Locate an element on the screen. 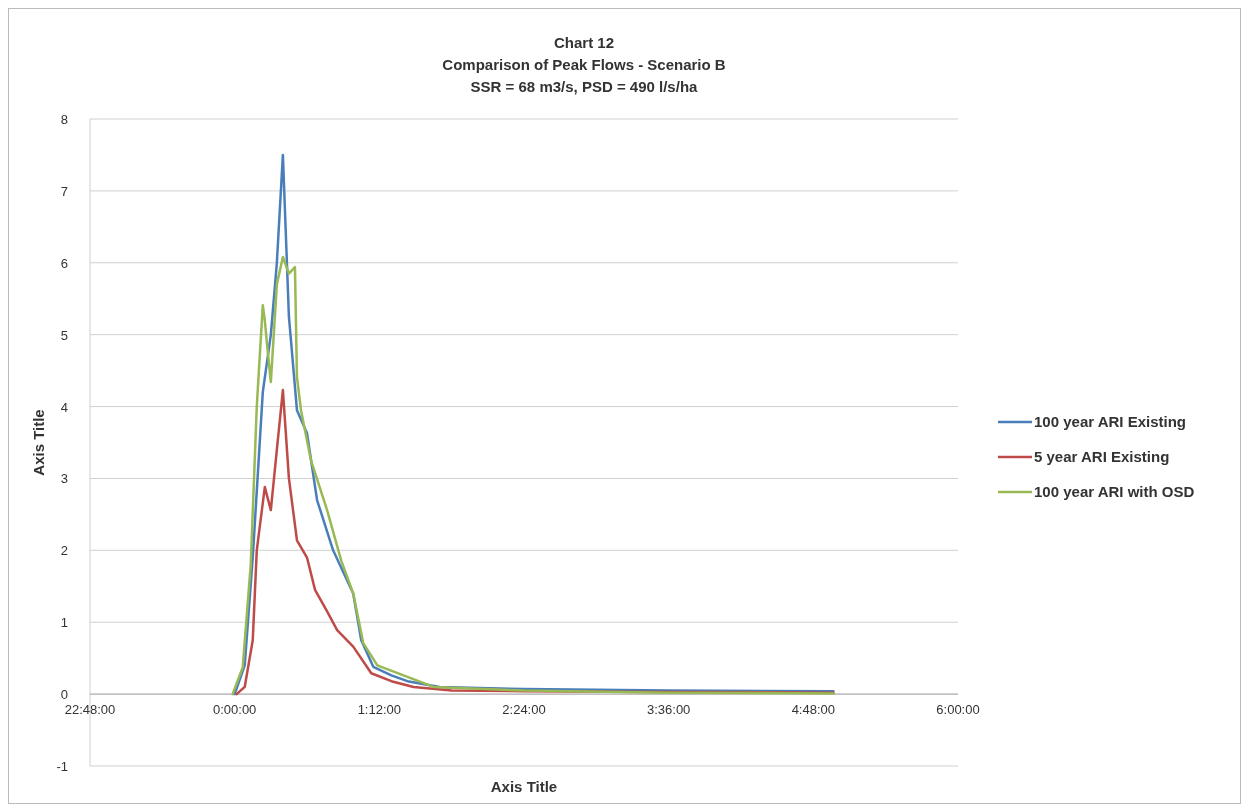 The width and height of the screenshot is (1249, 812). chart-subtitle: Comparison of Peak Flows - Scenario B SSR = 68 m3/s, PSD = 490 l/s/ha is located at coordinates (584, 75).